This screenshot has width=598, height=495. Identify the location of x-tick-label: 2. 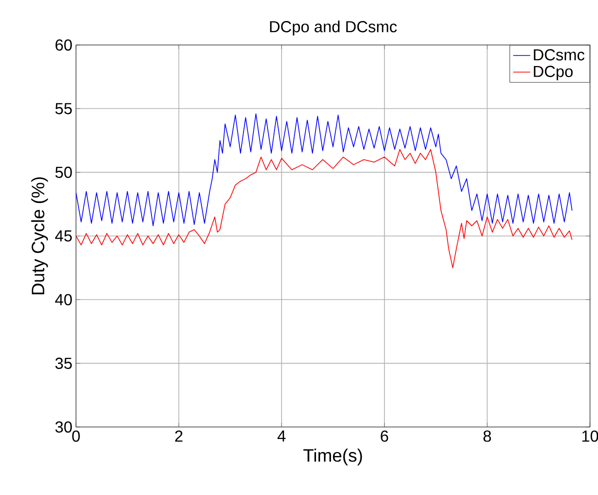
(178, 436).